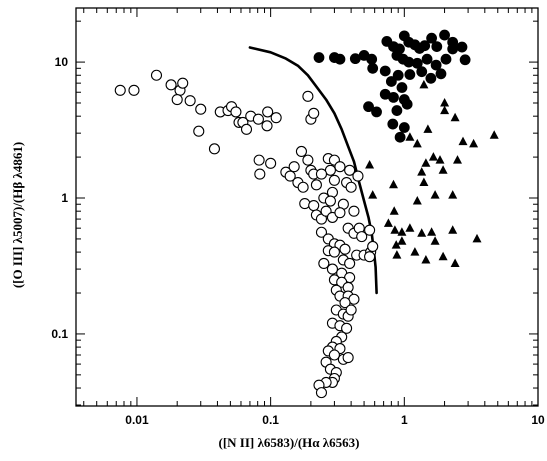 This screenshot has height=461, width=547. What do you see at coordinates (137, 420) in the screenshot?
I see `x-tick-label: 0.01` at bounding box center [137, 420].